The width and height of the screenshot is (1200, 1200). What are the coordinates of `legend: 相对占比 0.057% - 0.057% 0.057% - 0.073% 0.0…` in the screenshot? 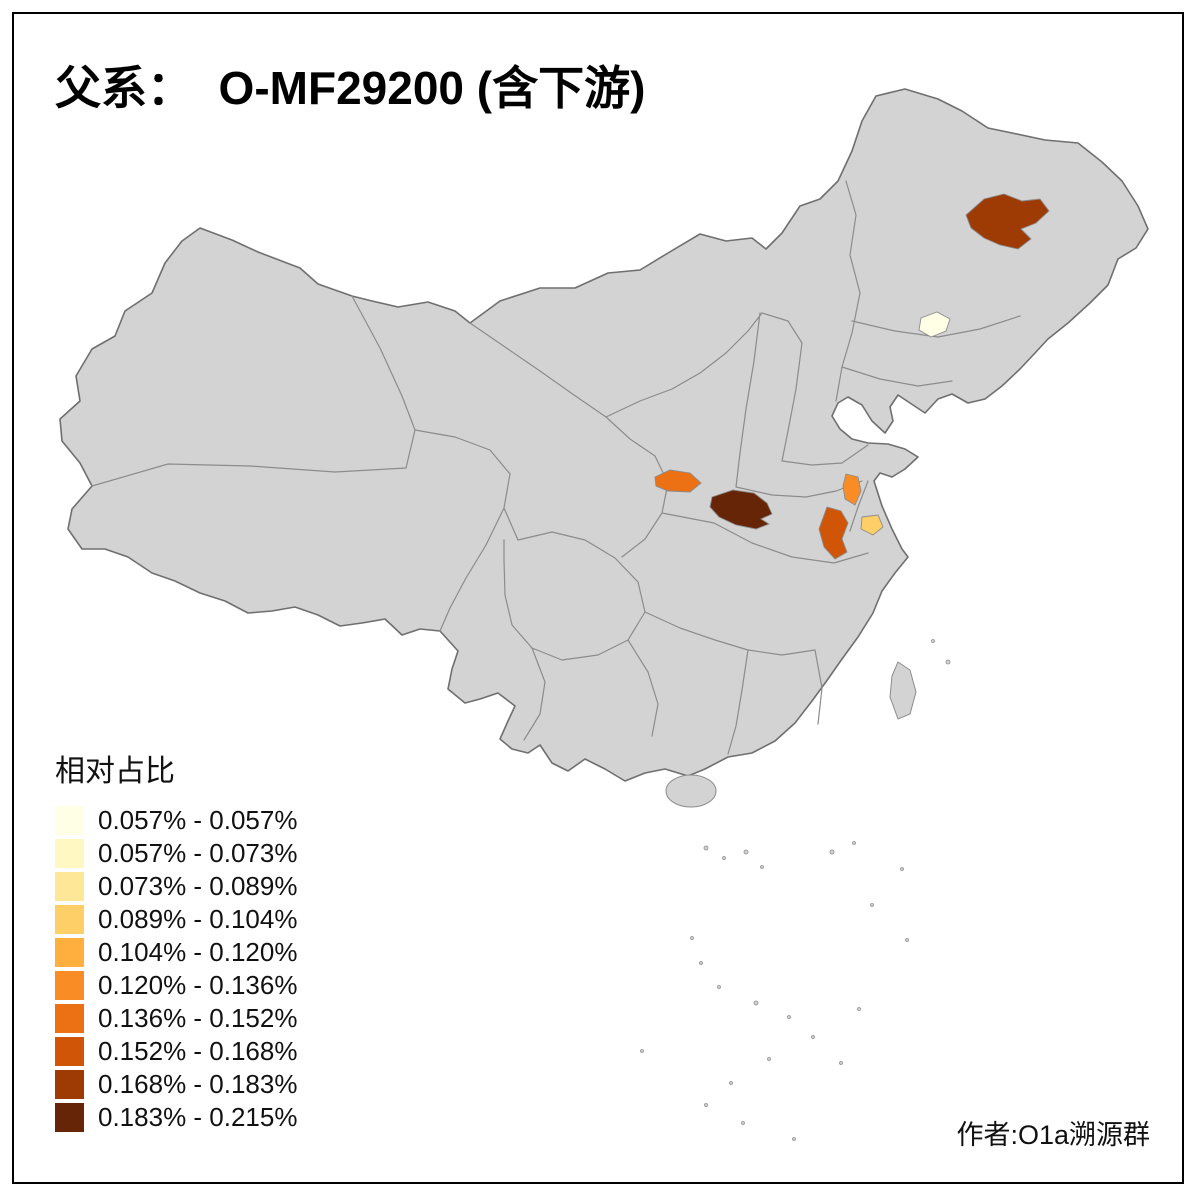 It's located at (176, 940).